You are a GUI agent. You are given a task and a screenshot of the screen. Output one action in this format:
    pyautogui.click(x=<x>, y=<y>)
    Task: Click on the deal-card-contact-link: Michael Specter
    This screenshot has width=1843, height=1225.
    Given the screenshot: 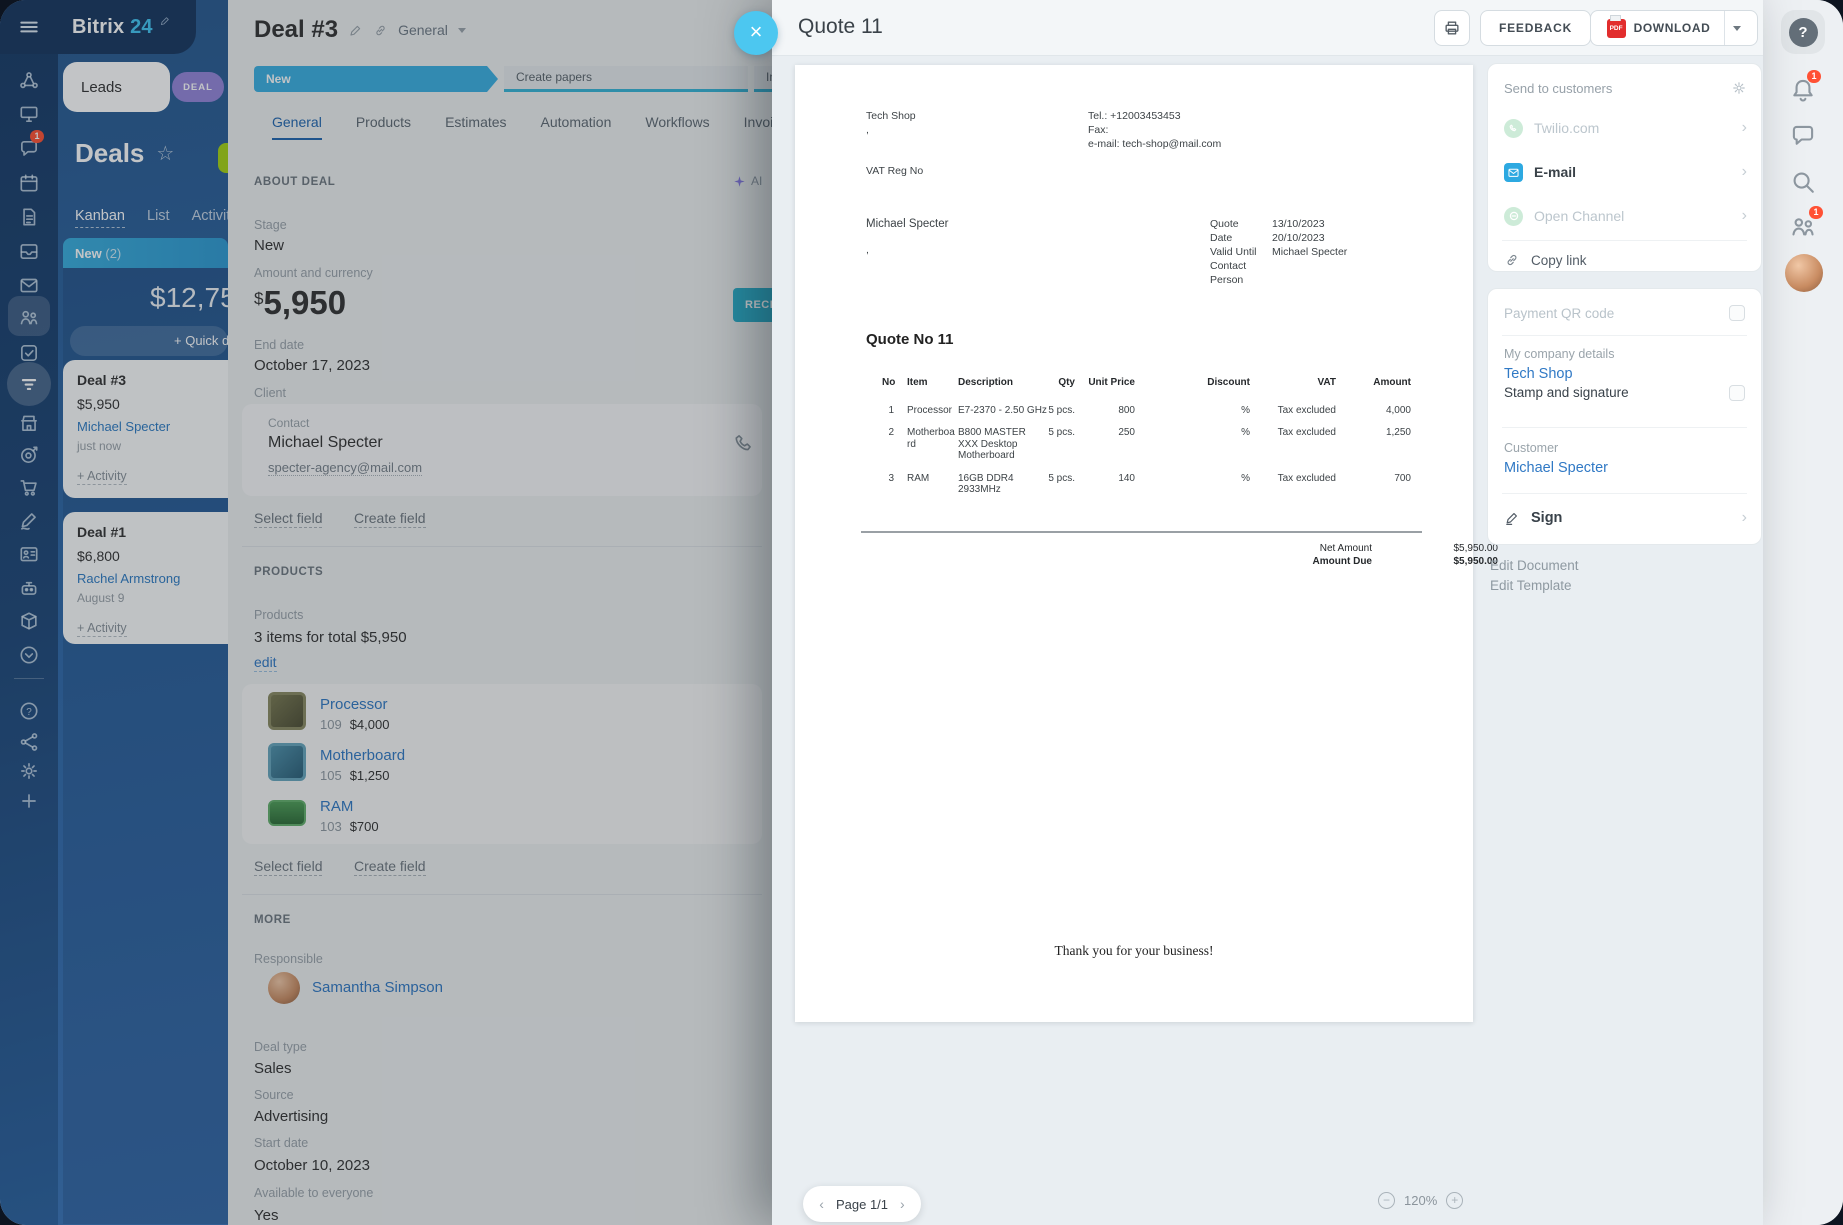 What is the action you would take?
    pyautogui.click(x=124, y=426)
    